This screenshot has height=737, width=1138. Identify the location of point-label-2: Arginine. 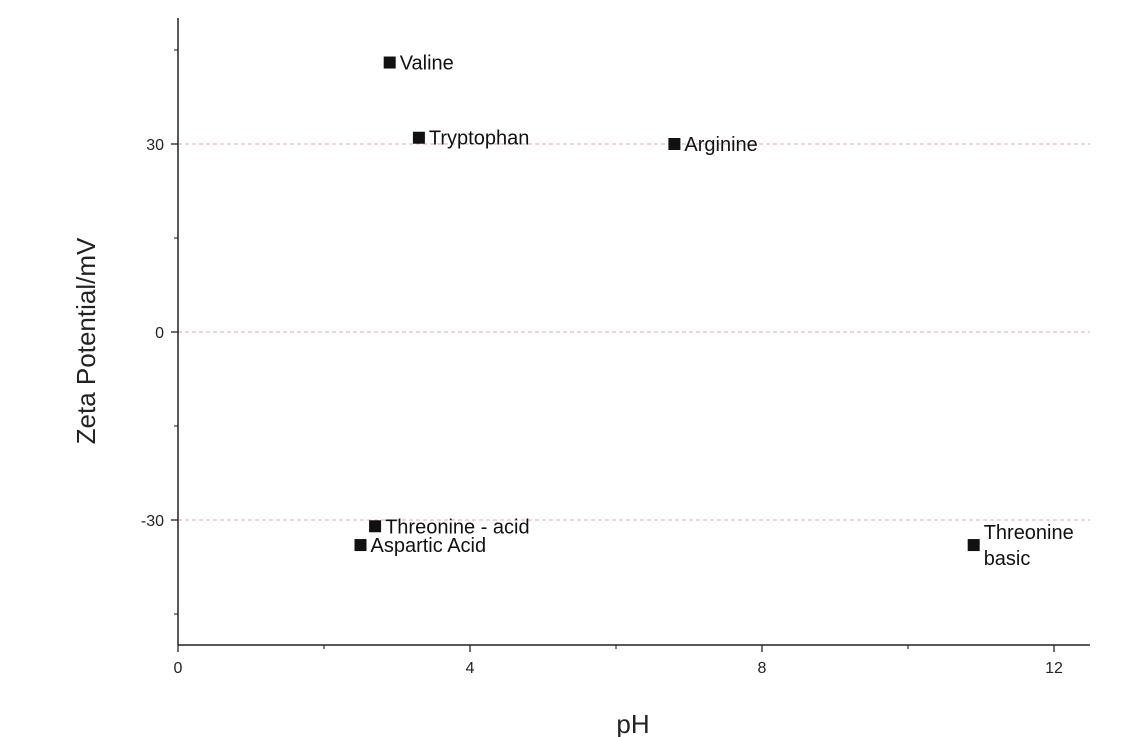
(720, 145).